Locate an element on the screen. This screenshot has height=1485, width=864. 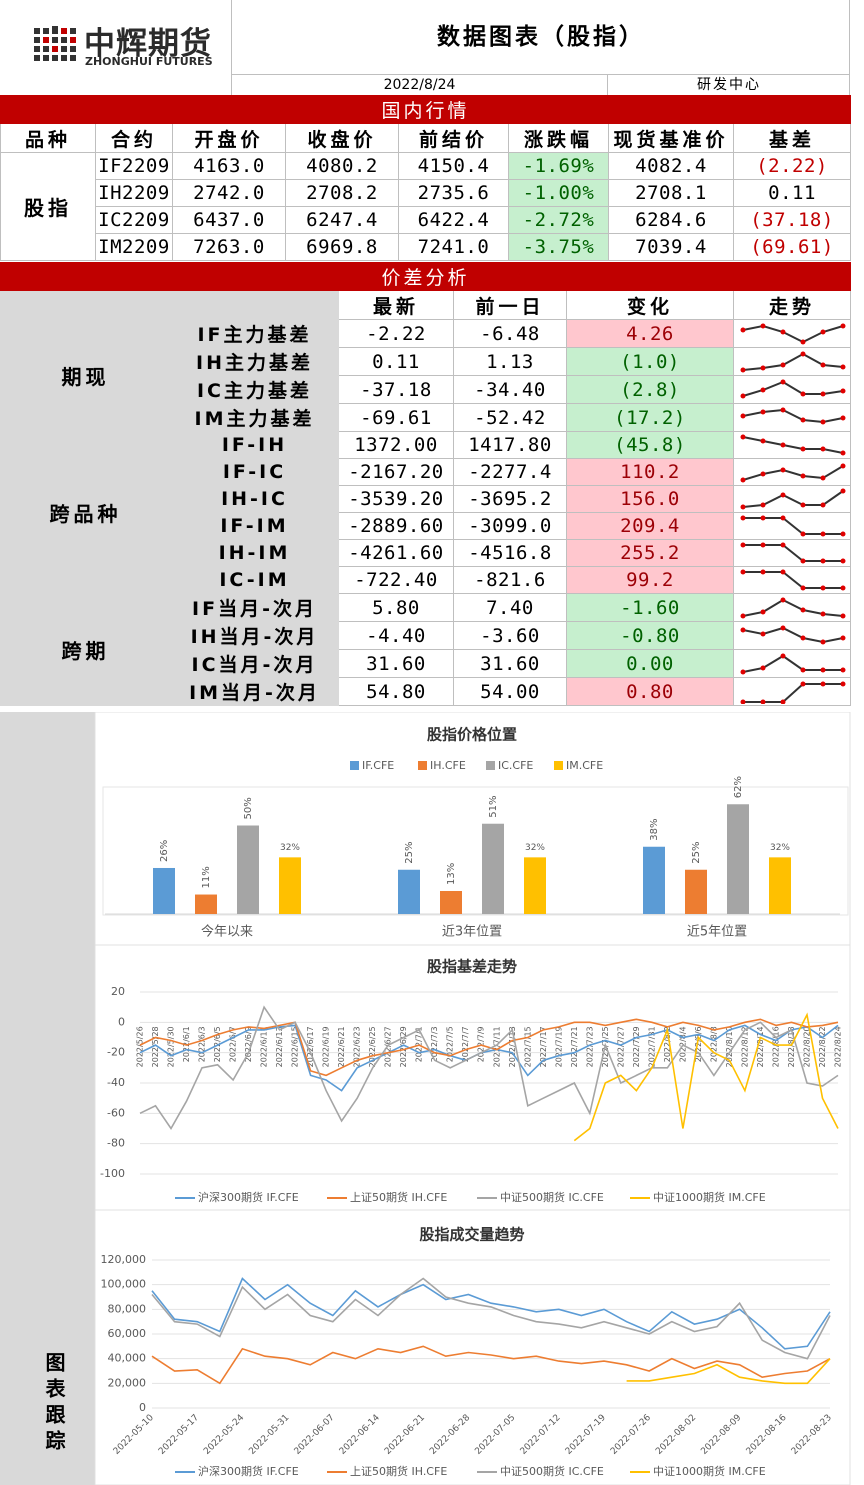
x-tick-label: 近3年位置 is located at coordinates (472, 932).